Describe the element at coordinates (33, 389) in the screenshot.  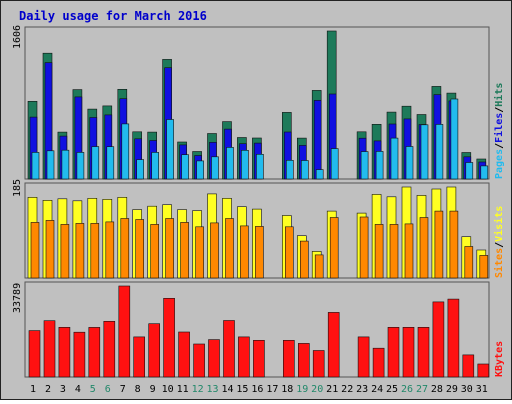
I see `day-label-1: 1` at that location.